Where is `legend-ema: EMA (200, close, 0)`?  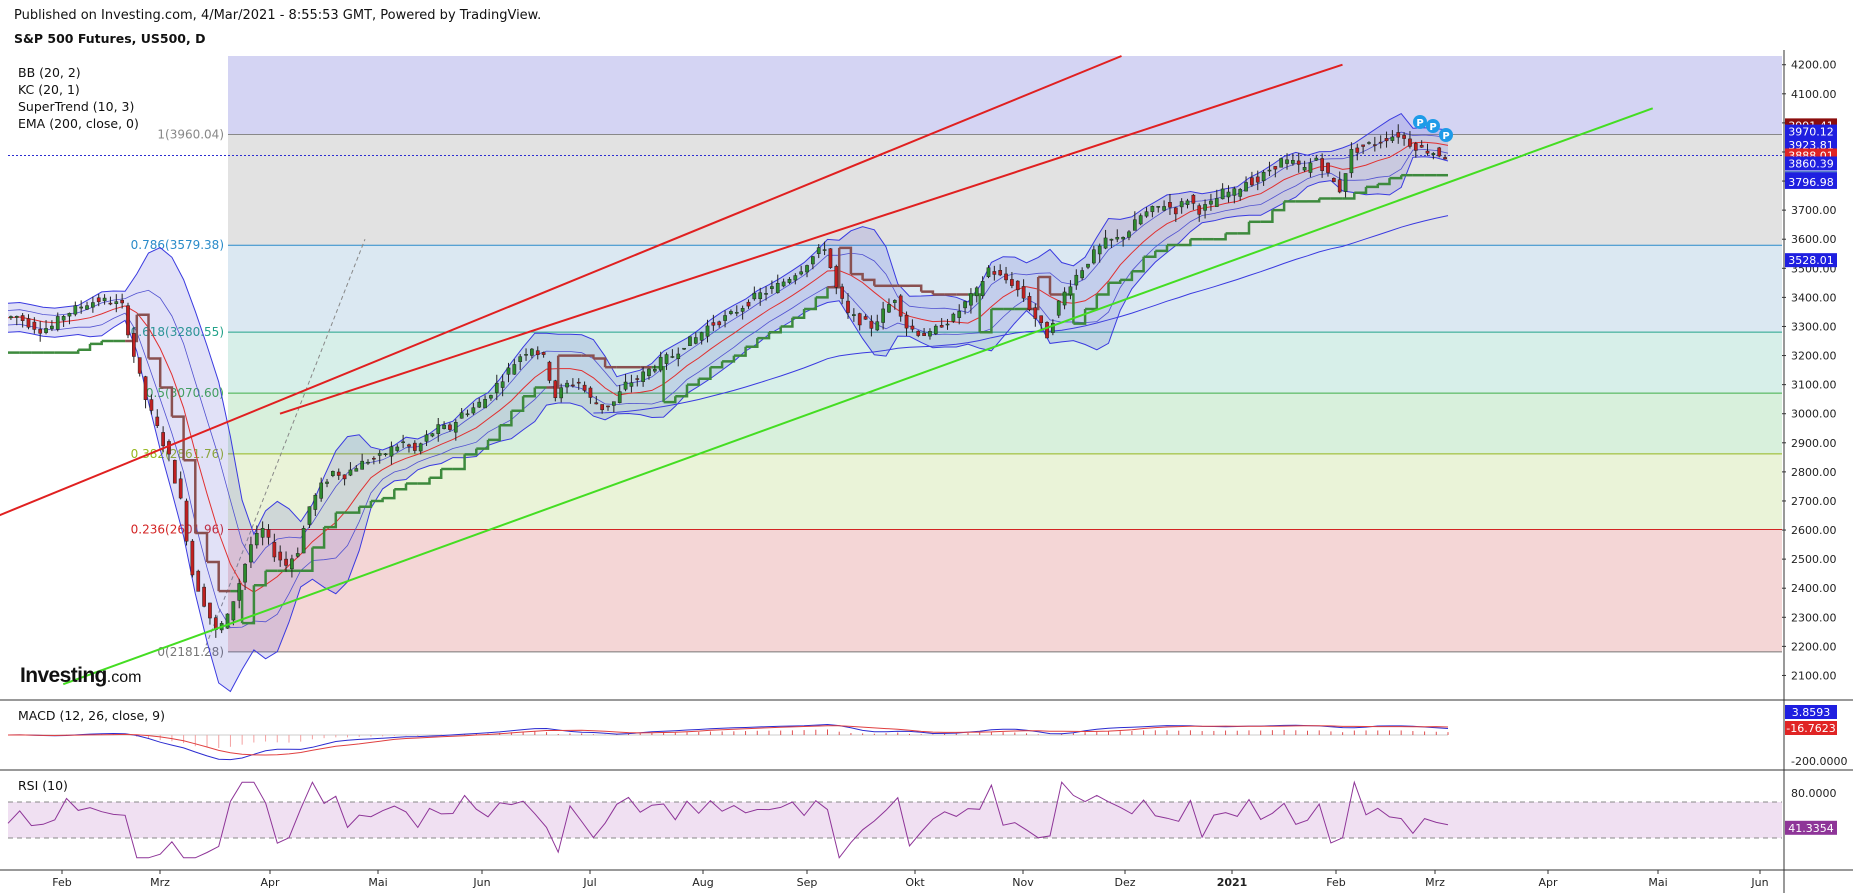
legend-ema: EMA (200, close, 0) is located at coordinates (78, 123).